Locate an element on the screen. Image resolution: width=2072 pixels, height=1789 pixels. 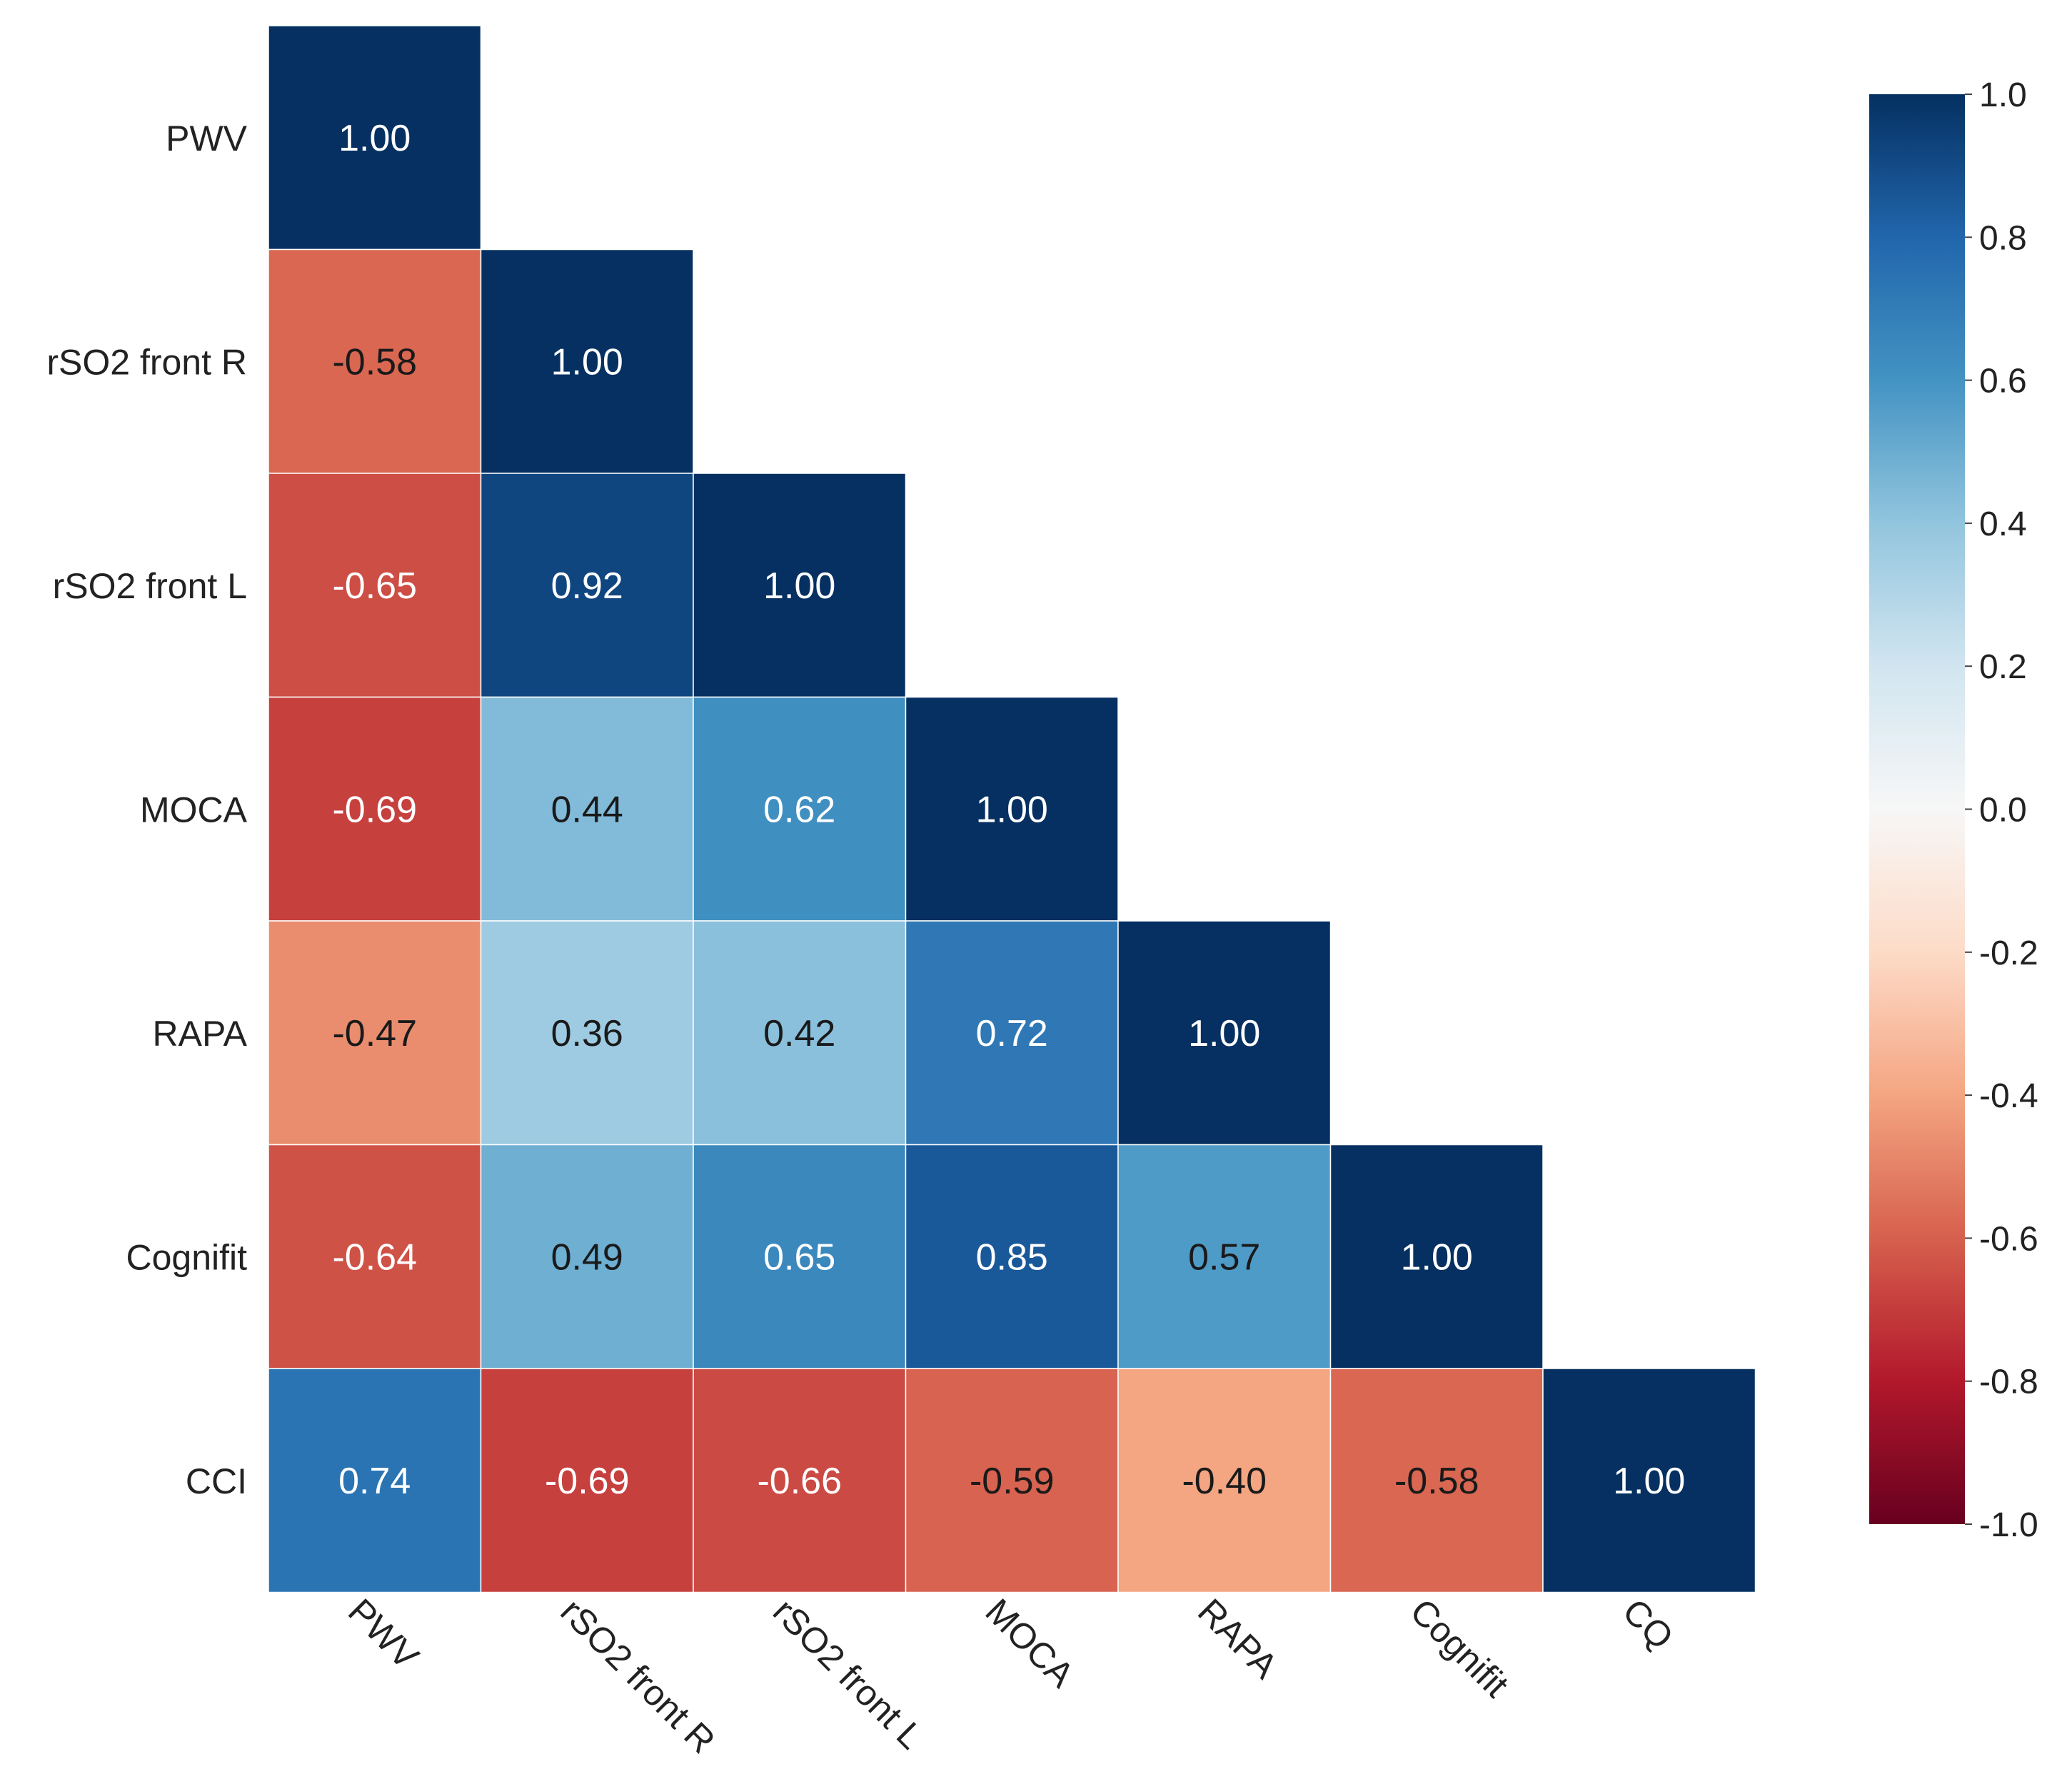
cell-value-label-6-4: -0.40 is located at coordinates (1224, 1481).